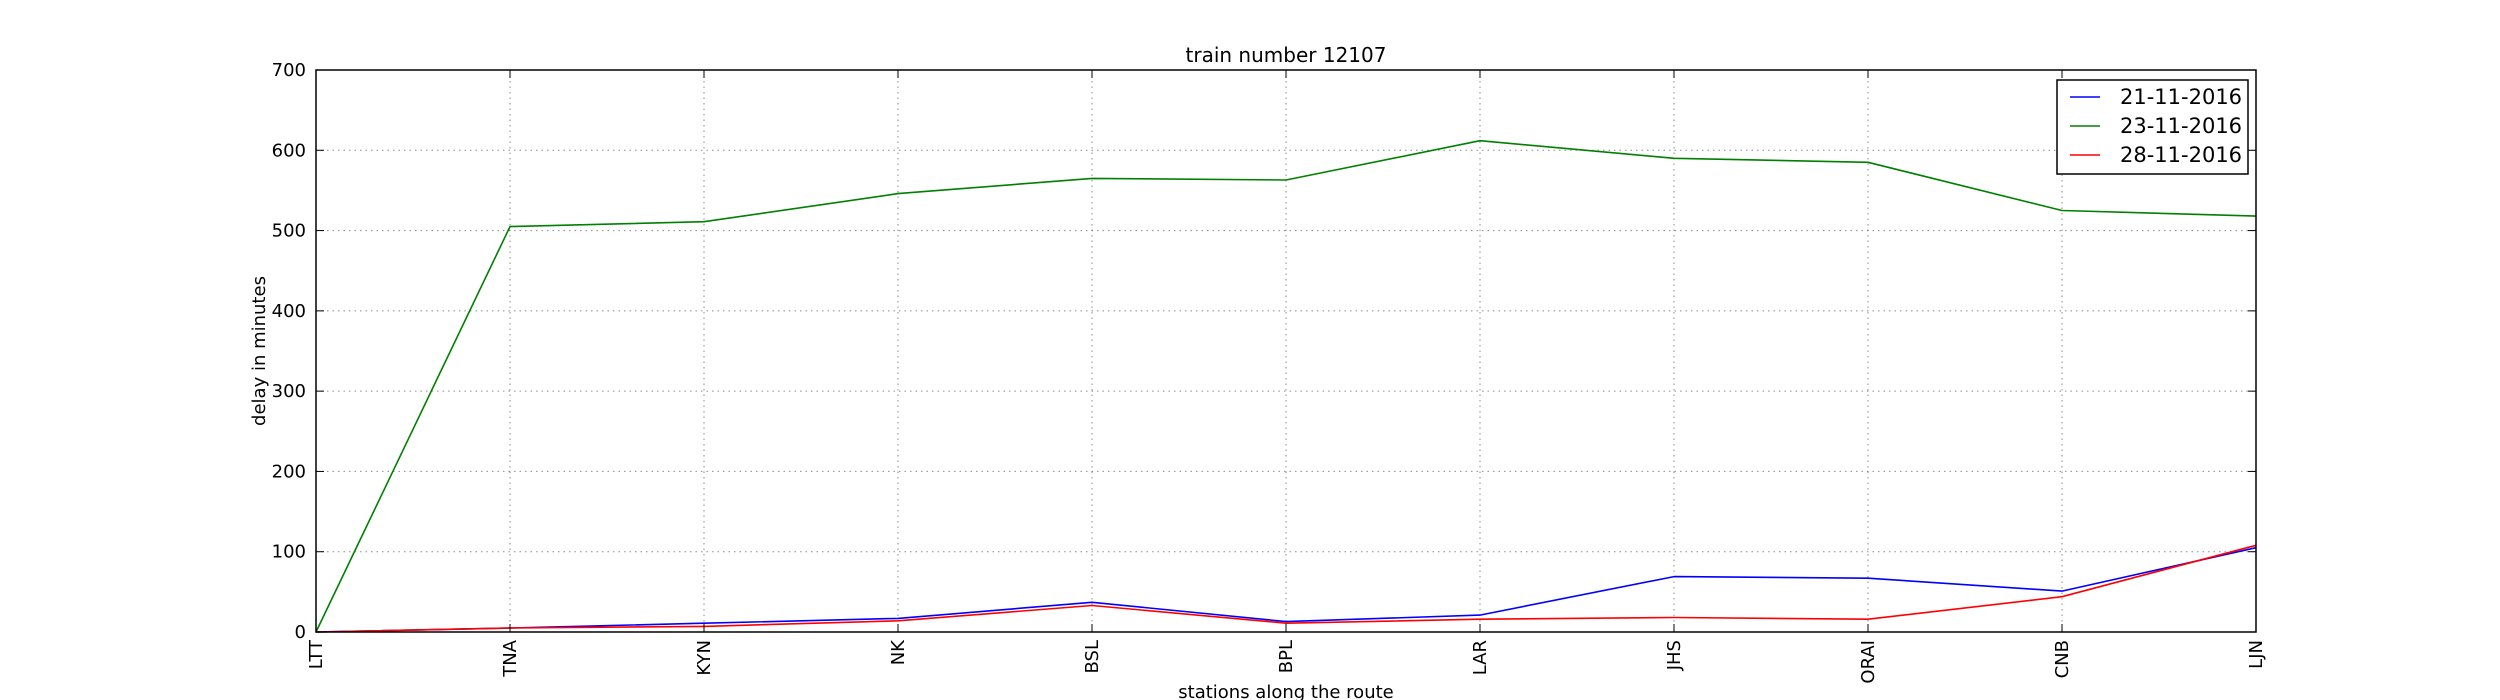 This screenshot has height=700, width=2500. What do you see at coordinates (289, 552) in the screenshot?
I see `y-tick-label: 100` at bounding box center [289, 552].